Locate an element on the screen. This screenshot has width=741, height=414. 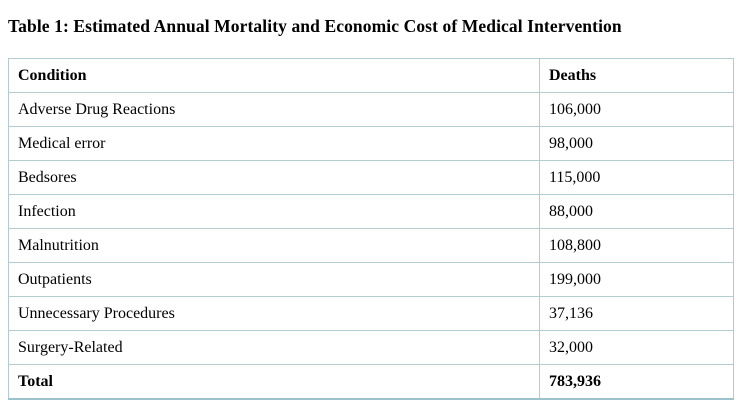
condition-cell: Outpatients is located at coordinates (274, 279).